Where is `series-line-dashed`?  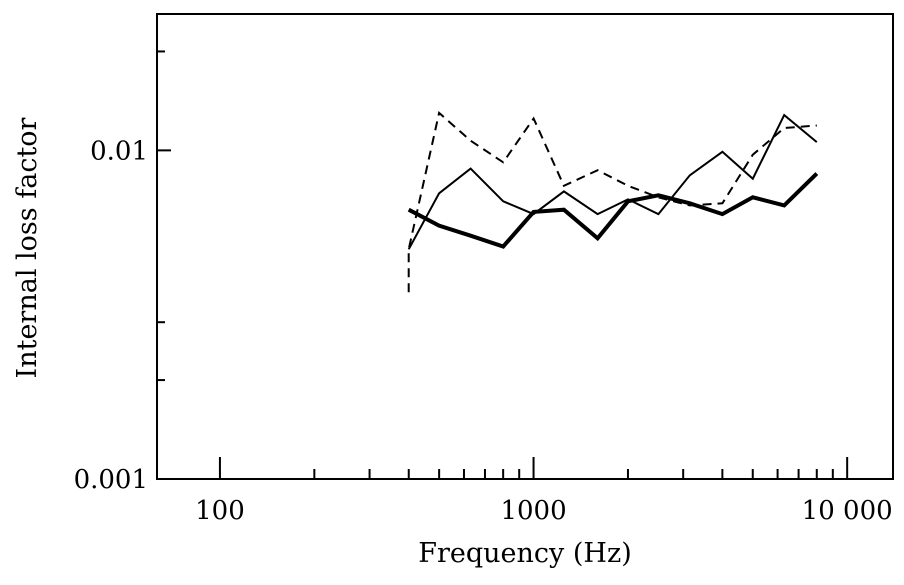
series-line-dashed is located at coordinates (612, 202).